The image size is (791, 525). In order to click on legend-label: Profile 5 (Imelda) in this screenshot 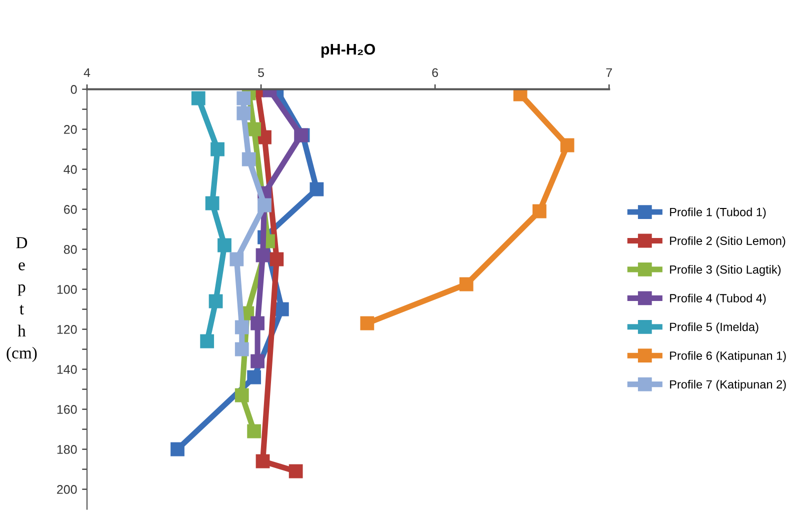, I will do `click(714, 328)`.